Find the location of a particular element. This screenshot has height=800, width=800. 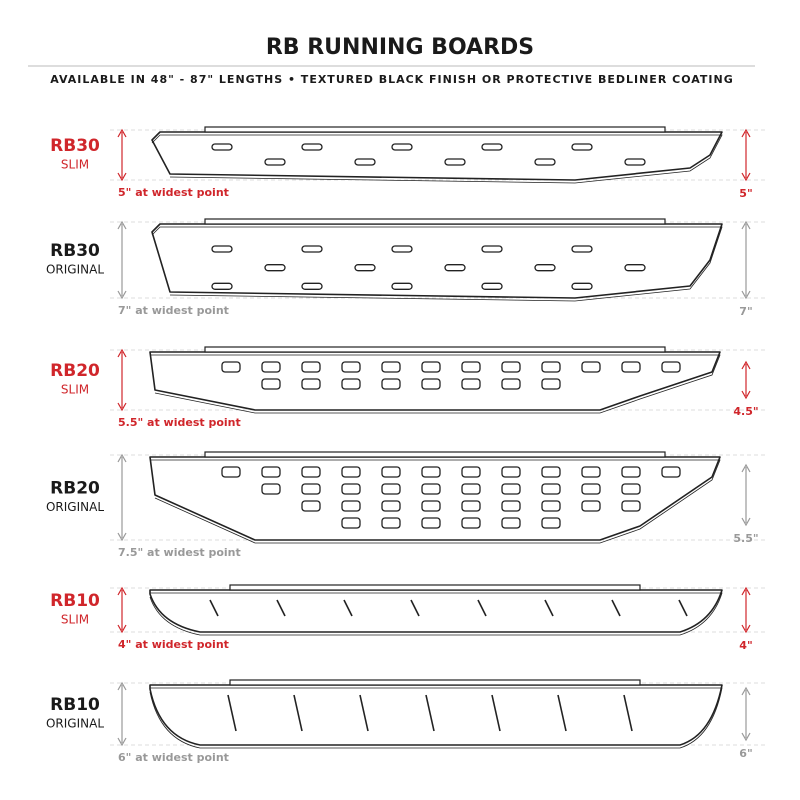

height-label: 4" is located at coordinates (745, 645).